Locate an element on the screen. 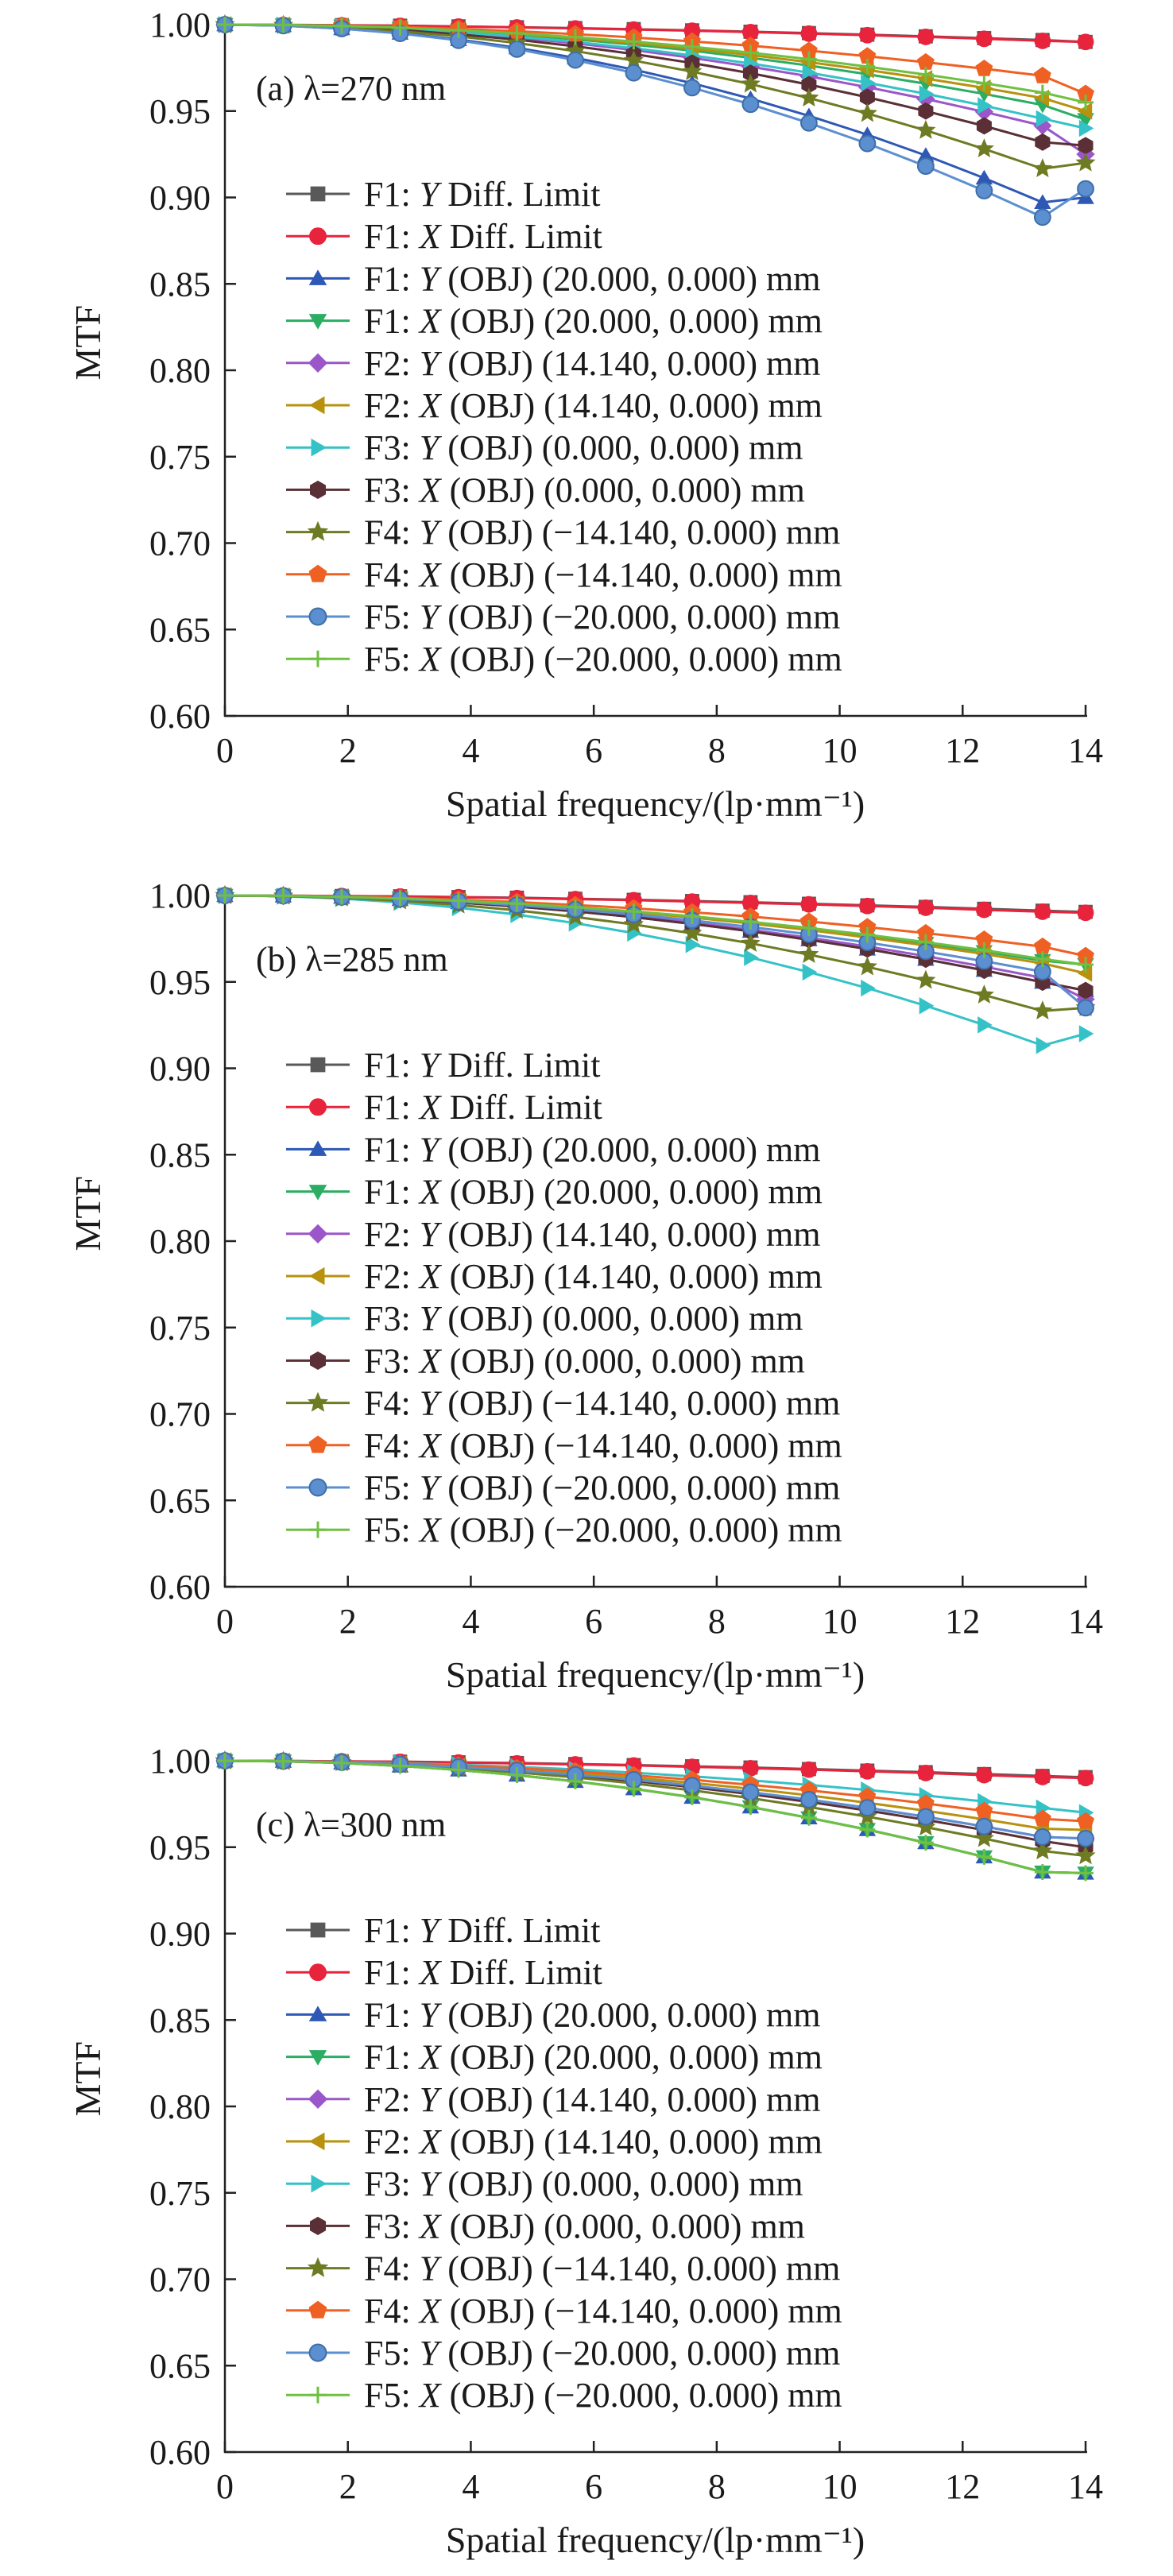 The width and height of the screenshot is (1173, 2576). legend-label: F1: Y Diff. Limit is located at coordinates (482, 1930).